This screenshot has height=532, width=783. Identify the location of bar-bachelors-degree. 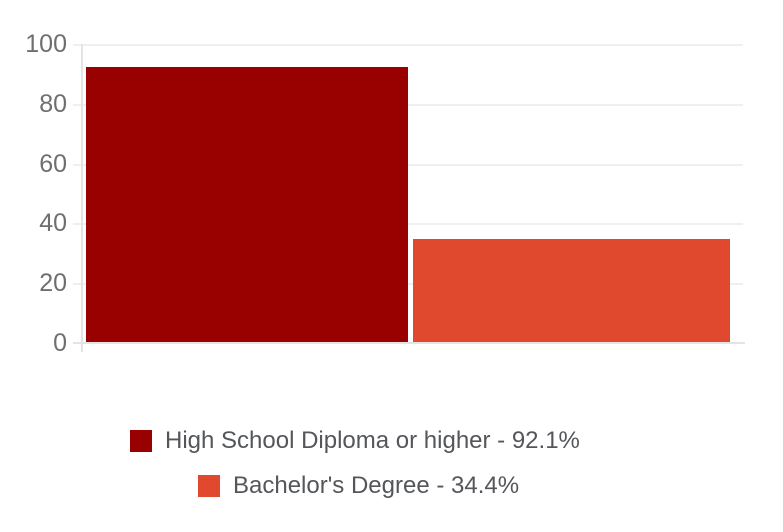
(571, 290).